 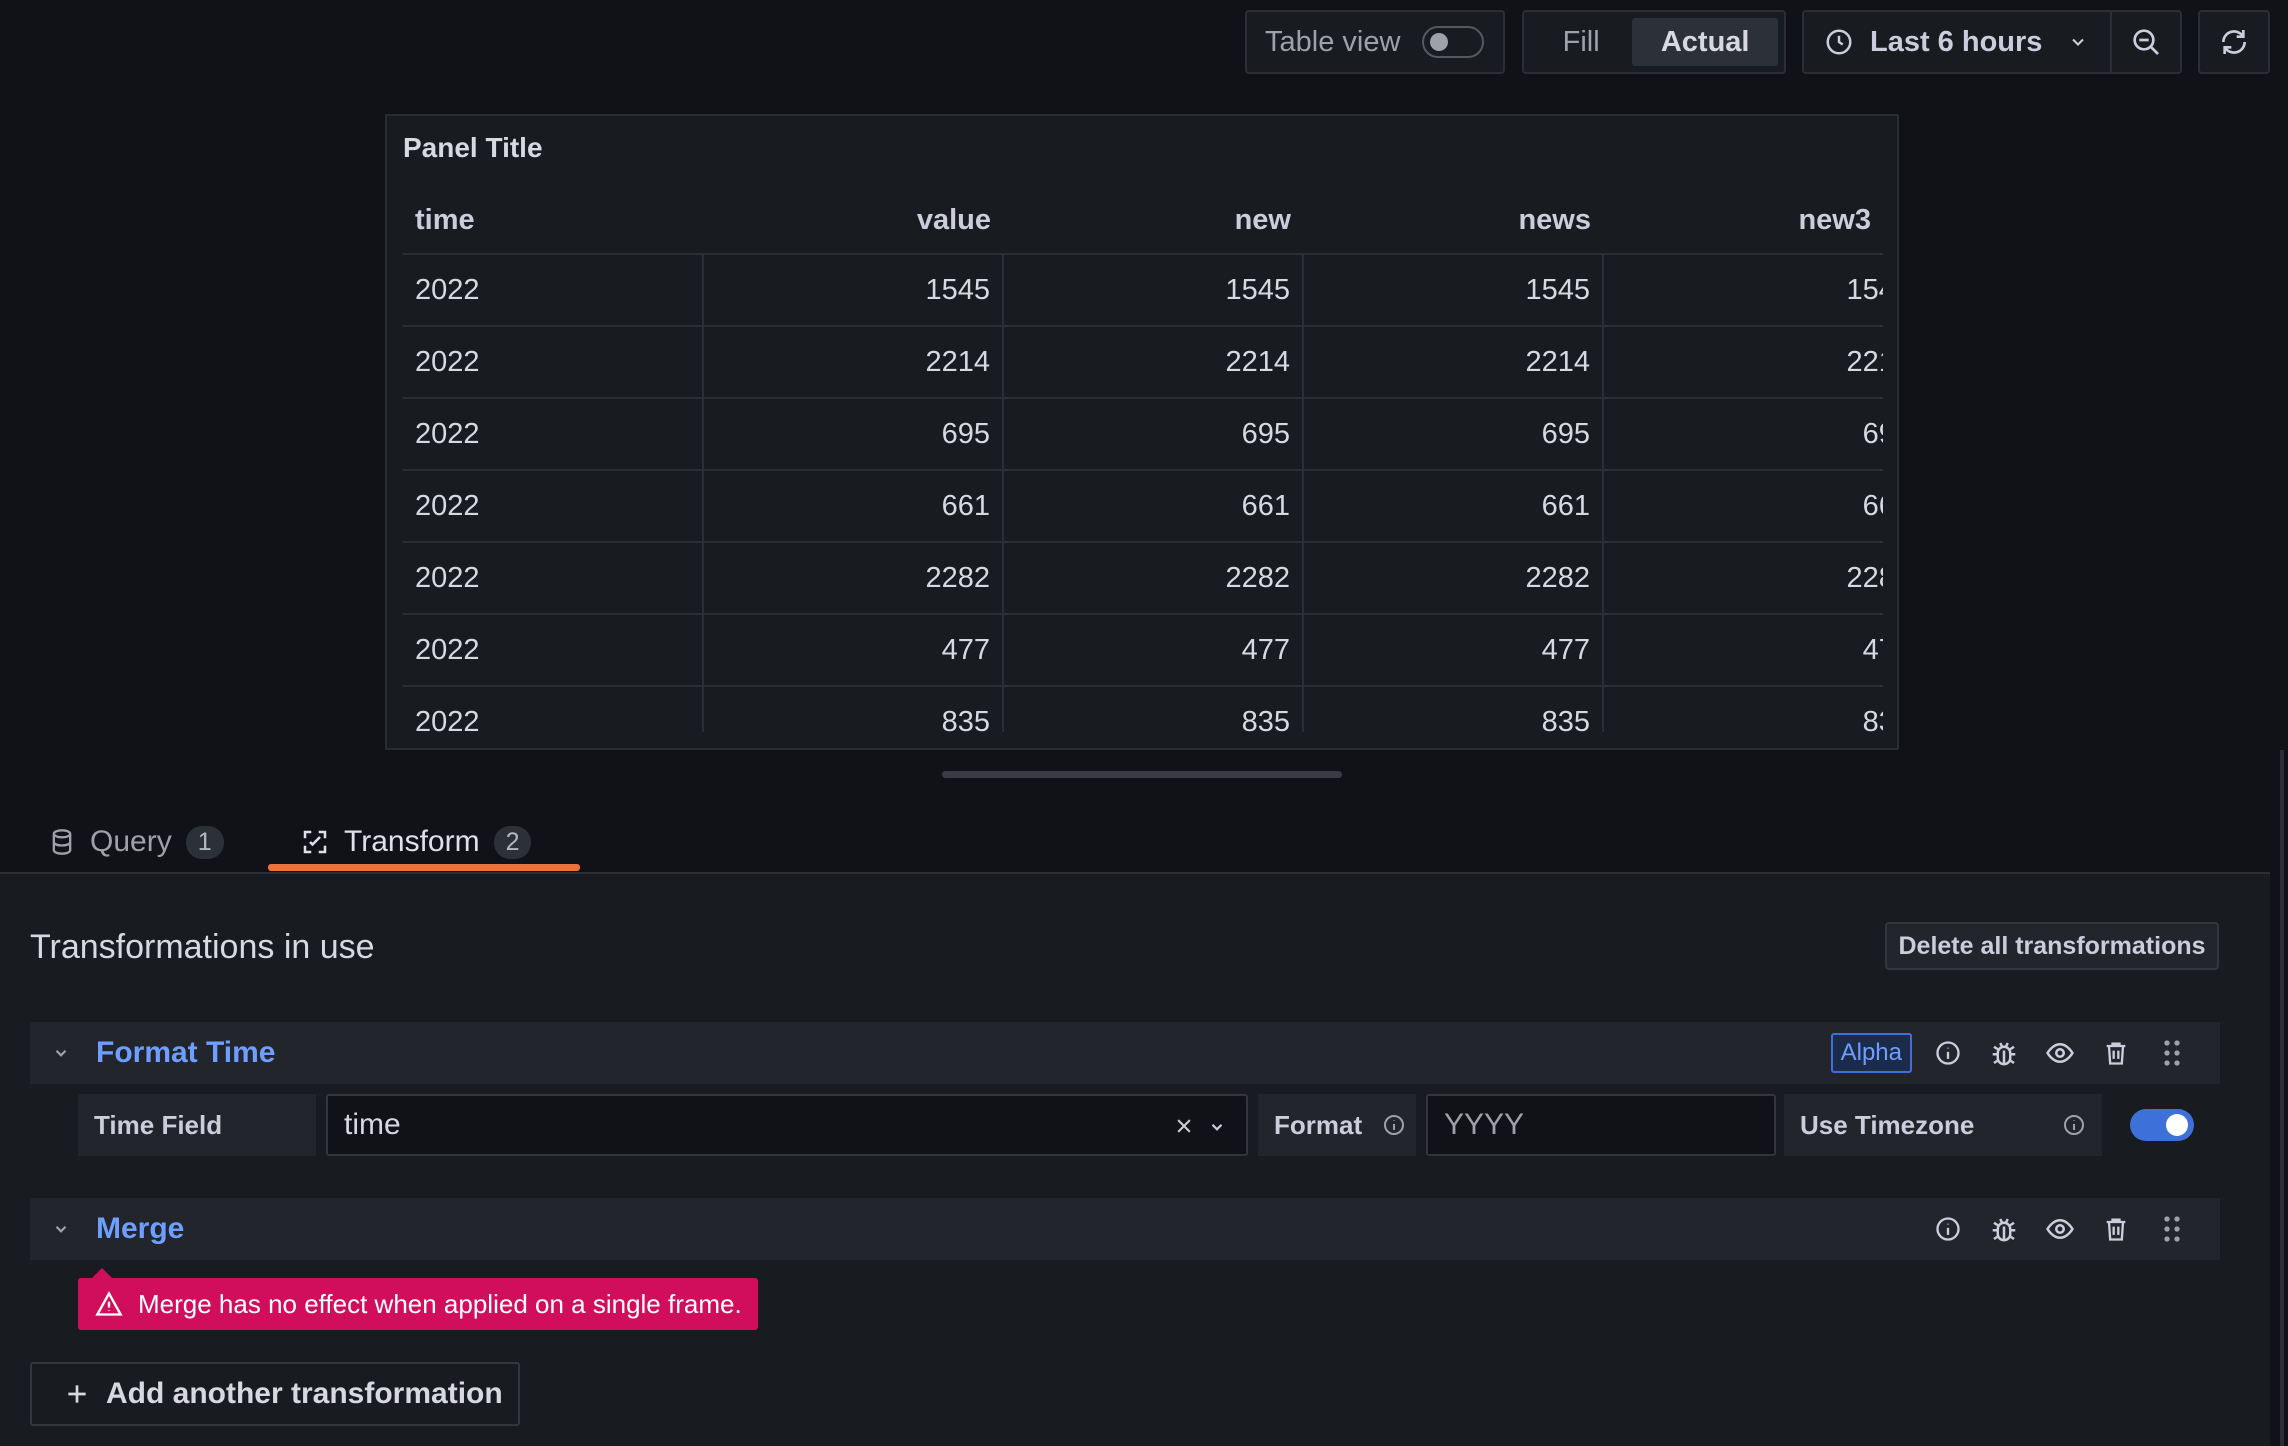 What do you see at coordinates (2162, 1125) in the screenshot?
I see `use-timezone-toggle` at bounding box center [2162, 1125].